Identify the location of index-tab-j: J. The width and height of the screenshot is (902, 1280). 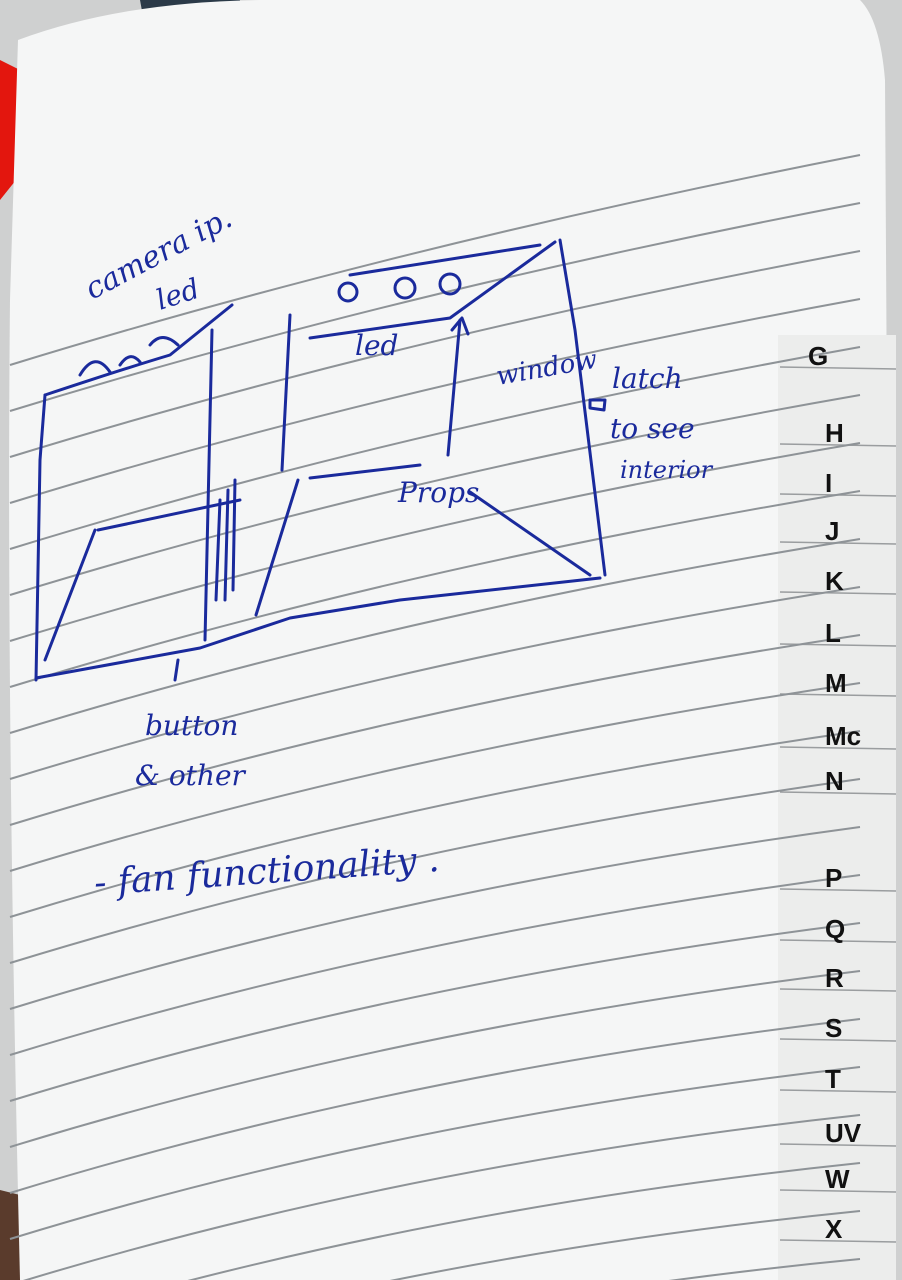
(832, 531).